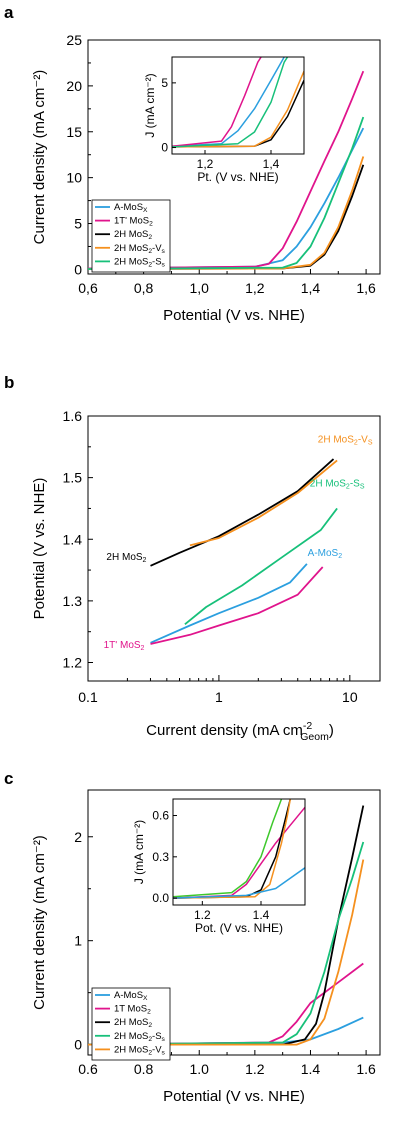 This screenshot has width=409, height=1126. Describe the element at coordinates (311, 288) in the screenshot. I see `panel-a-xtick-label: 1,4` at that location.